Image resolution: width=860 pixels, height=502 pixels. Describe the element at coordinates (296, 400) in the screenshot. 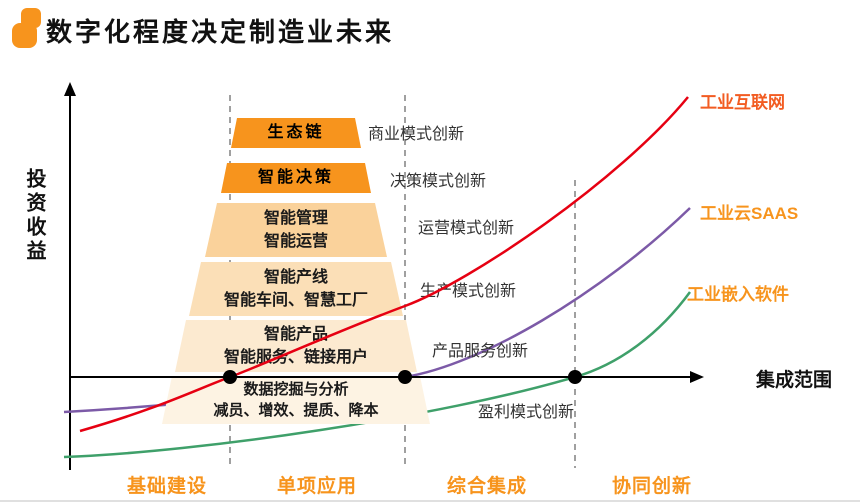

I see `pyramid-level-data-mining: 数据挖掘与分析 减员、增效、提质、降本` at that location.